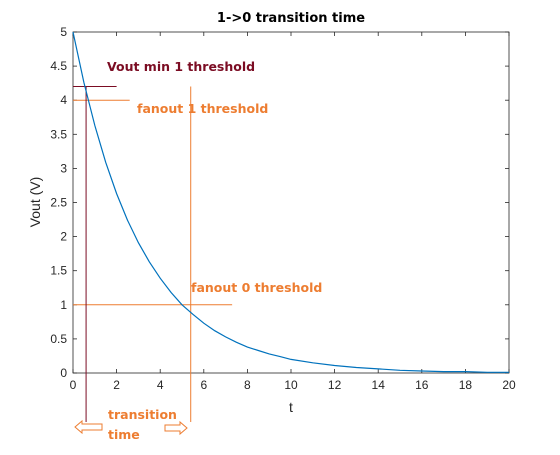  What do you see at coordinates (63, 237) in the screenshot?
I see `y-tick-label: 2` at bounding box center [63, 237].